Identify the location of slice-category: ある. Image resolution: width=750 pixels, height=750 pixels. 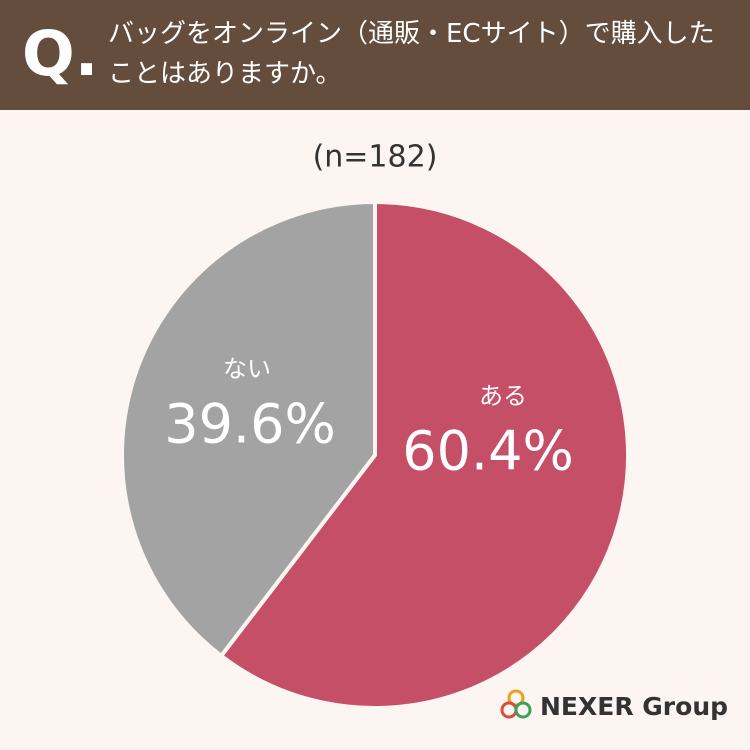
(503, 396).